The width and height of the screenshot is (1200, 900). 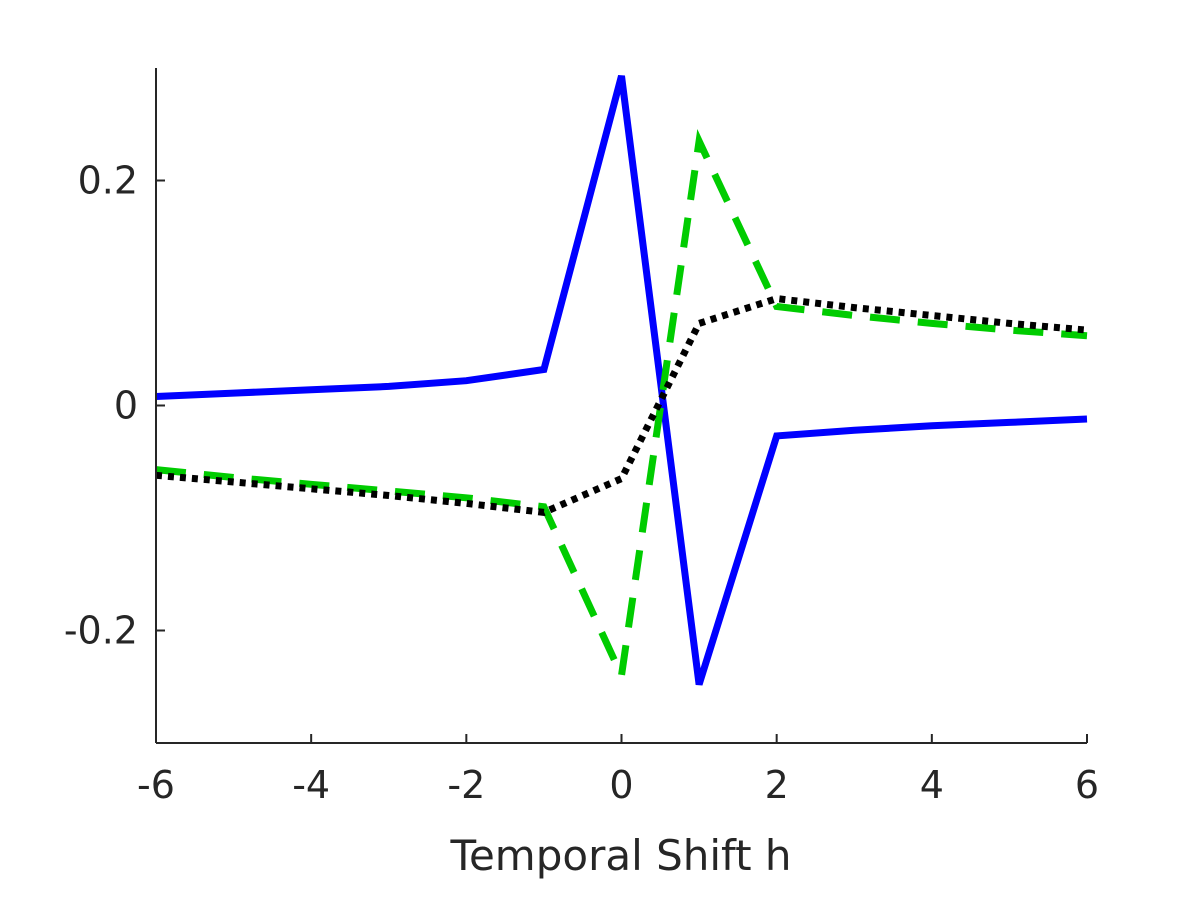 I want to click on x-tick-label: -2, so click(x=466, y=785).